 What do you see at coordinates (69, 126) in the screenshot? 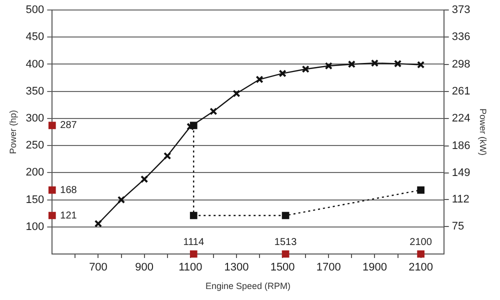
I see `annotation: 287` at bounding box center [69, 126].